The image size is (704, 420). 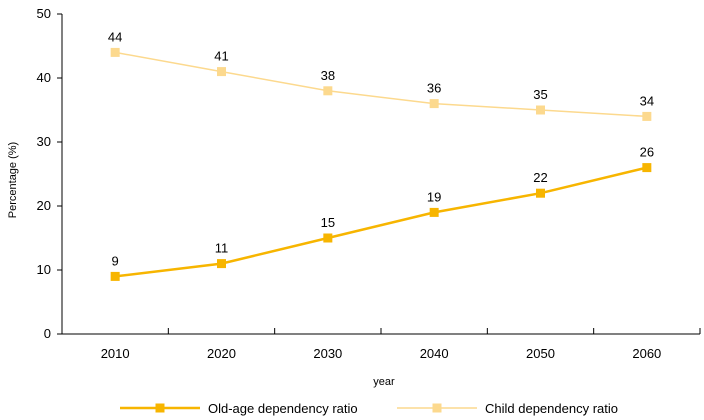 I want to click on x-tick-label: 2060, so click(x=646, y=353).